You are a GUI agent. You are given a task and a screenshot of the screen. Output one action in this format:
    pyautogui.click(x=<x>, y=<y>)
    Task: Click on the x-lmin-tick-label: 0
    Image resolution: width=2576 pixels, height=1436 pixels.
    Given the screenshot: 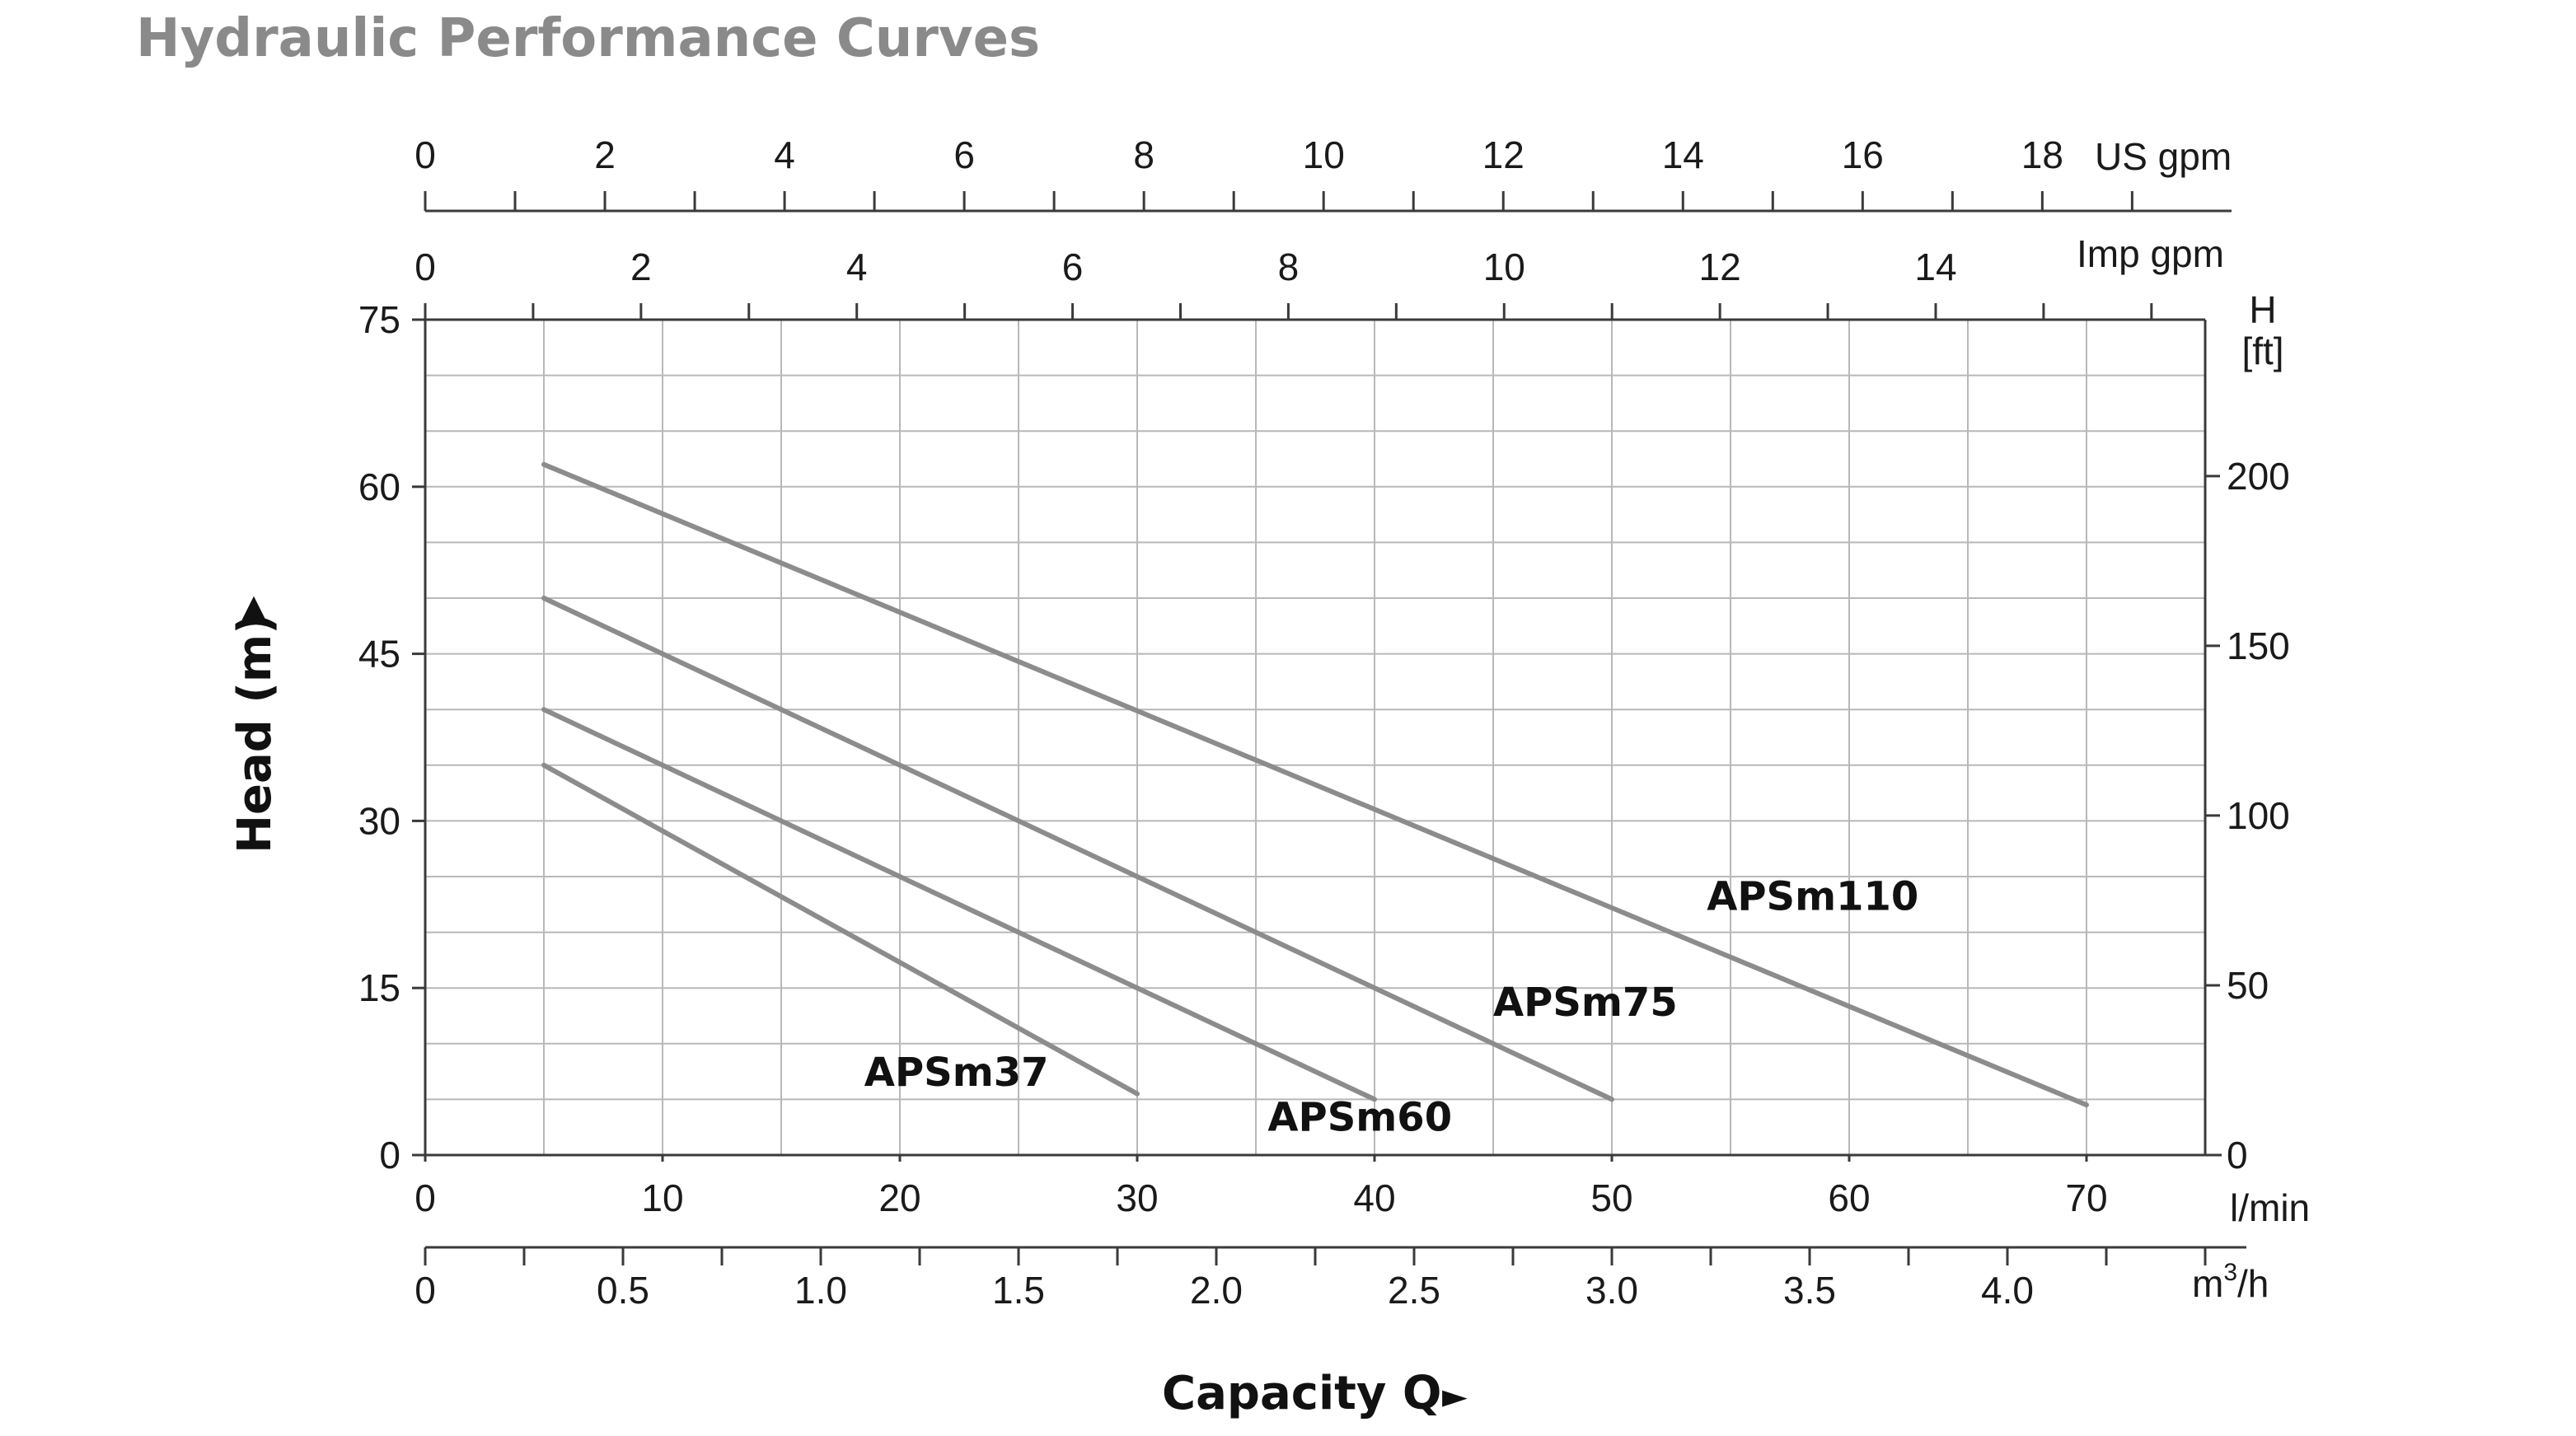 What is the action you would take?
    pyautogui.click(x=425, y=1197)
    